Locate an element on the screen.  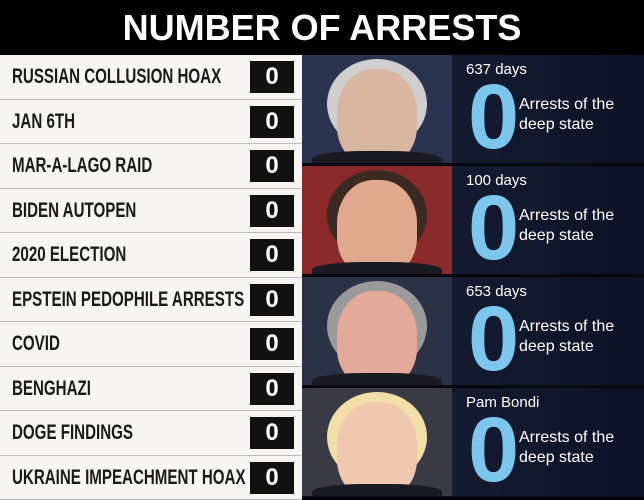
row-label: UKRAINE IMPEACHMENT HOAX is located at coordinates (129, 477).